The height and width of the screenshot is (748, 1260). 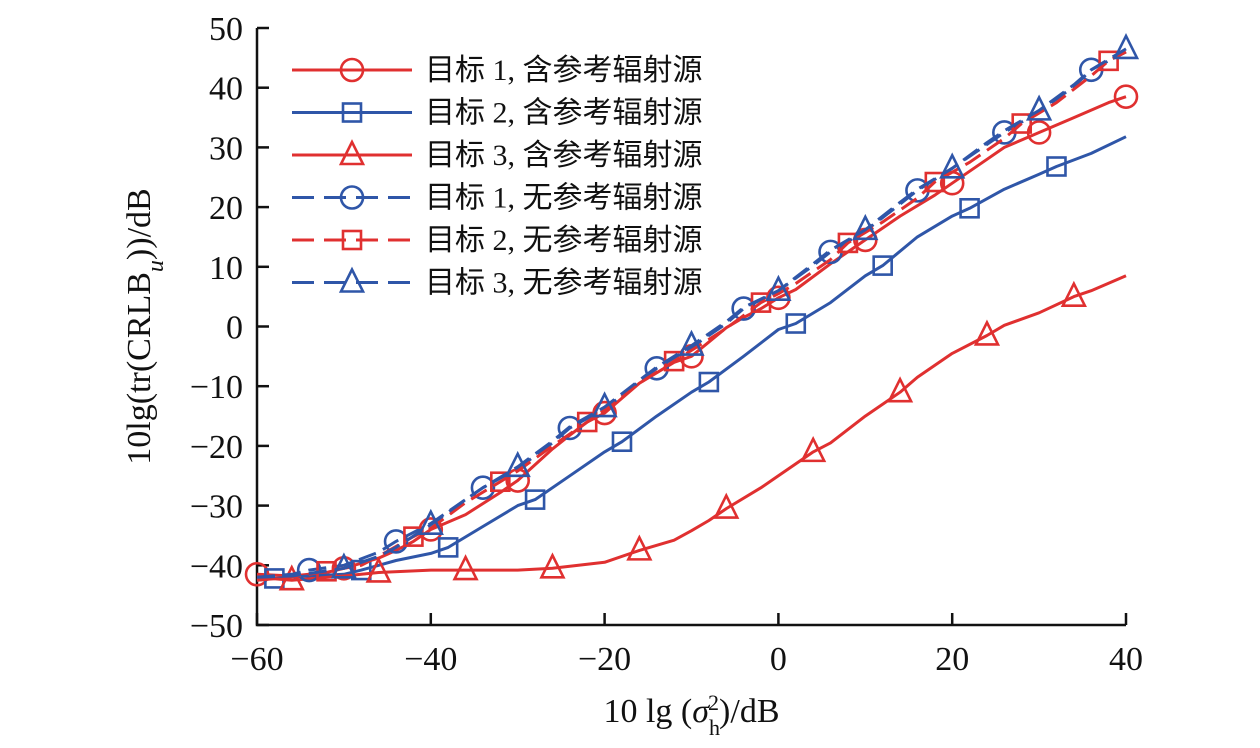 I want to click on legend-label: 目标 1, 含参考辐射源, so click(x=564, y=70).